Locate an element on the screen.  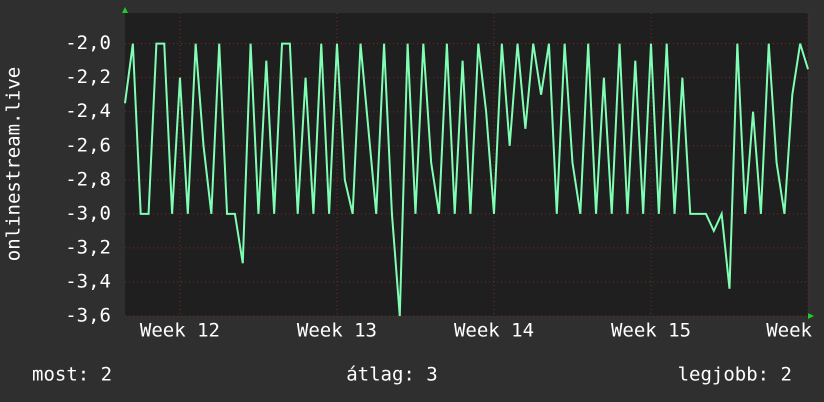
footer-stat: átlag: 3 is located at coordinates (392, 375).